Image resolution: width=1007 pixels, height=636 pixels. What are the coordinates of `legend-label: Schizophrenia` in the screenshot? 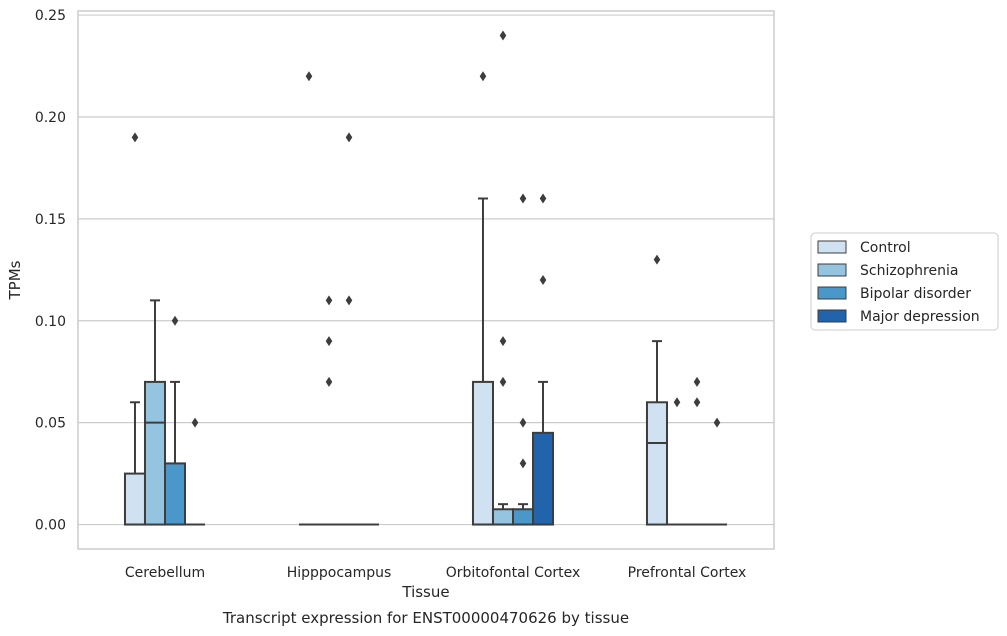 It's located at (909, 271).